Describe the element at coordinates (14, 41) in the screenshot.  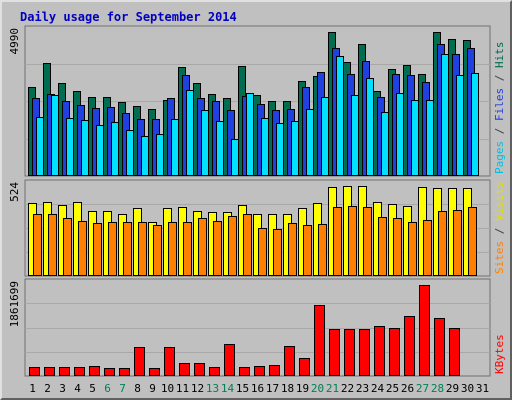
I see `panel-max-label: 4990` at that location.